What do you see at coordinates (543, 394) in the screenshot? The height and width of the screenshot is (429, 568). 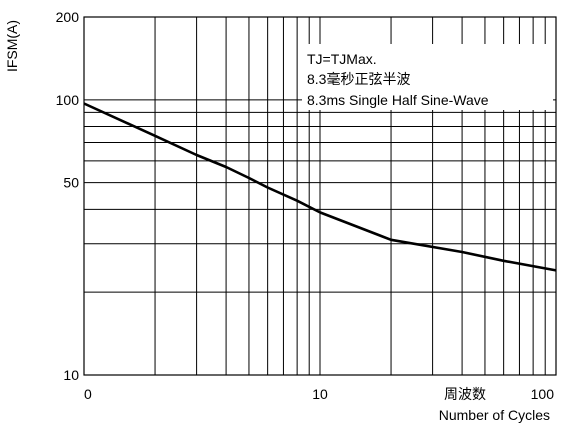 I see `x-tick-label: 100` at bounding box center [543, 394].